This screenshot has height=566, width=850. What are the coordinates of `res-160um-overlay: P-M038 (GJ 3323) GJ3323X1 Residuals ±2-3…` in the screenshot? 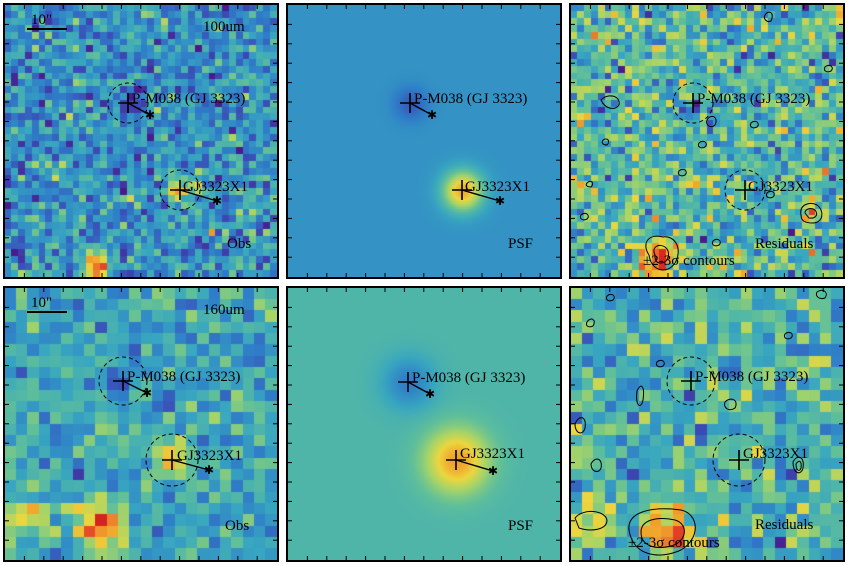 It's located at (700, 422).